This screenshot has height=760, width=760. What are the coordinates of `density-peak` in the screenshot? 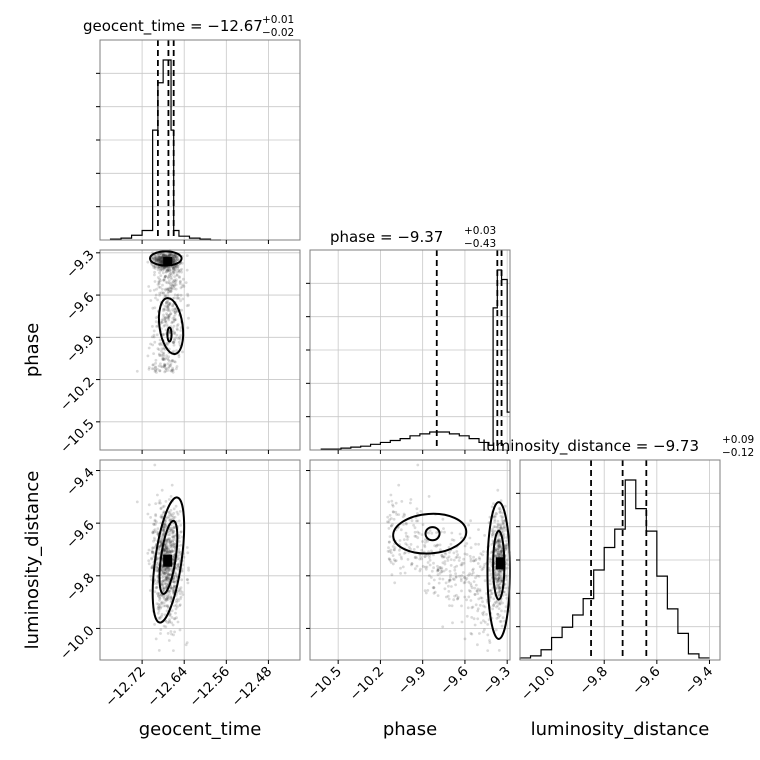 It's located at (499, 563).